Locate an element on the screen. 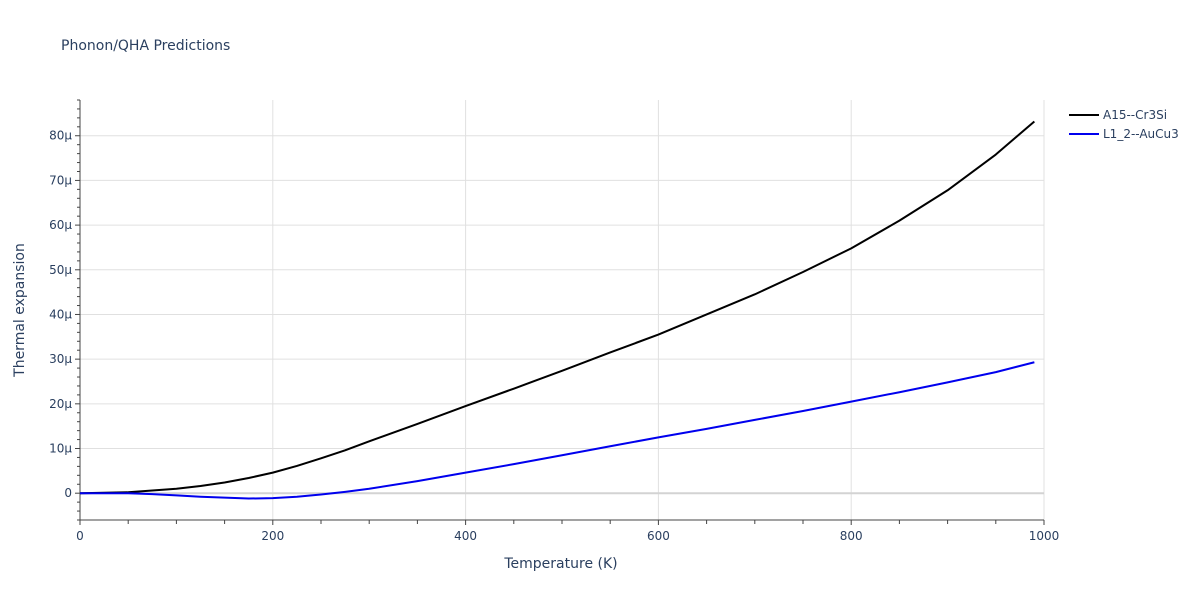 The width and height of the screenshot is (1200, 600). legend-label: L1_2--AuCu3 is located at coordinates (1141, 134).